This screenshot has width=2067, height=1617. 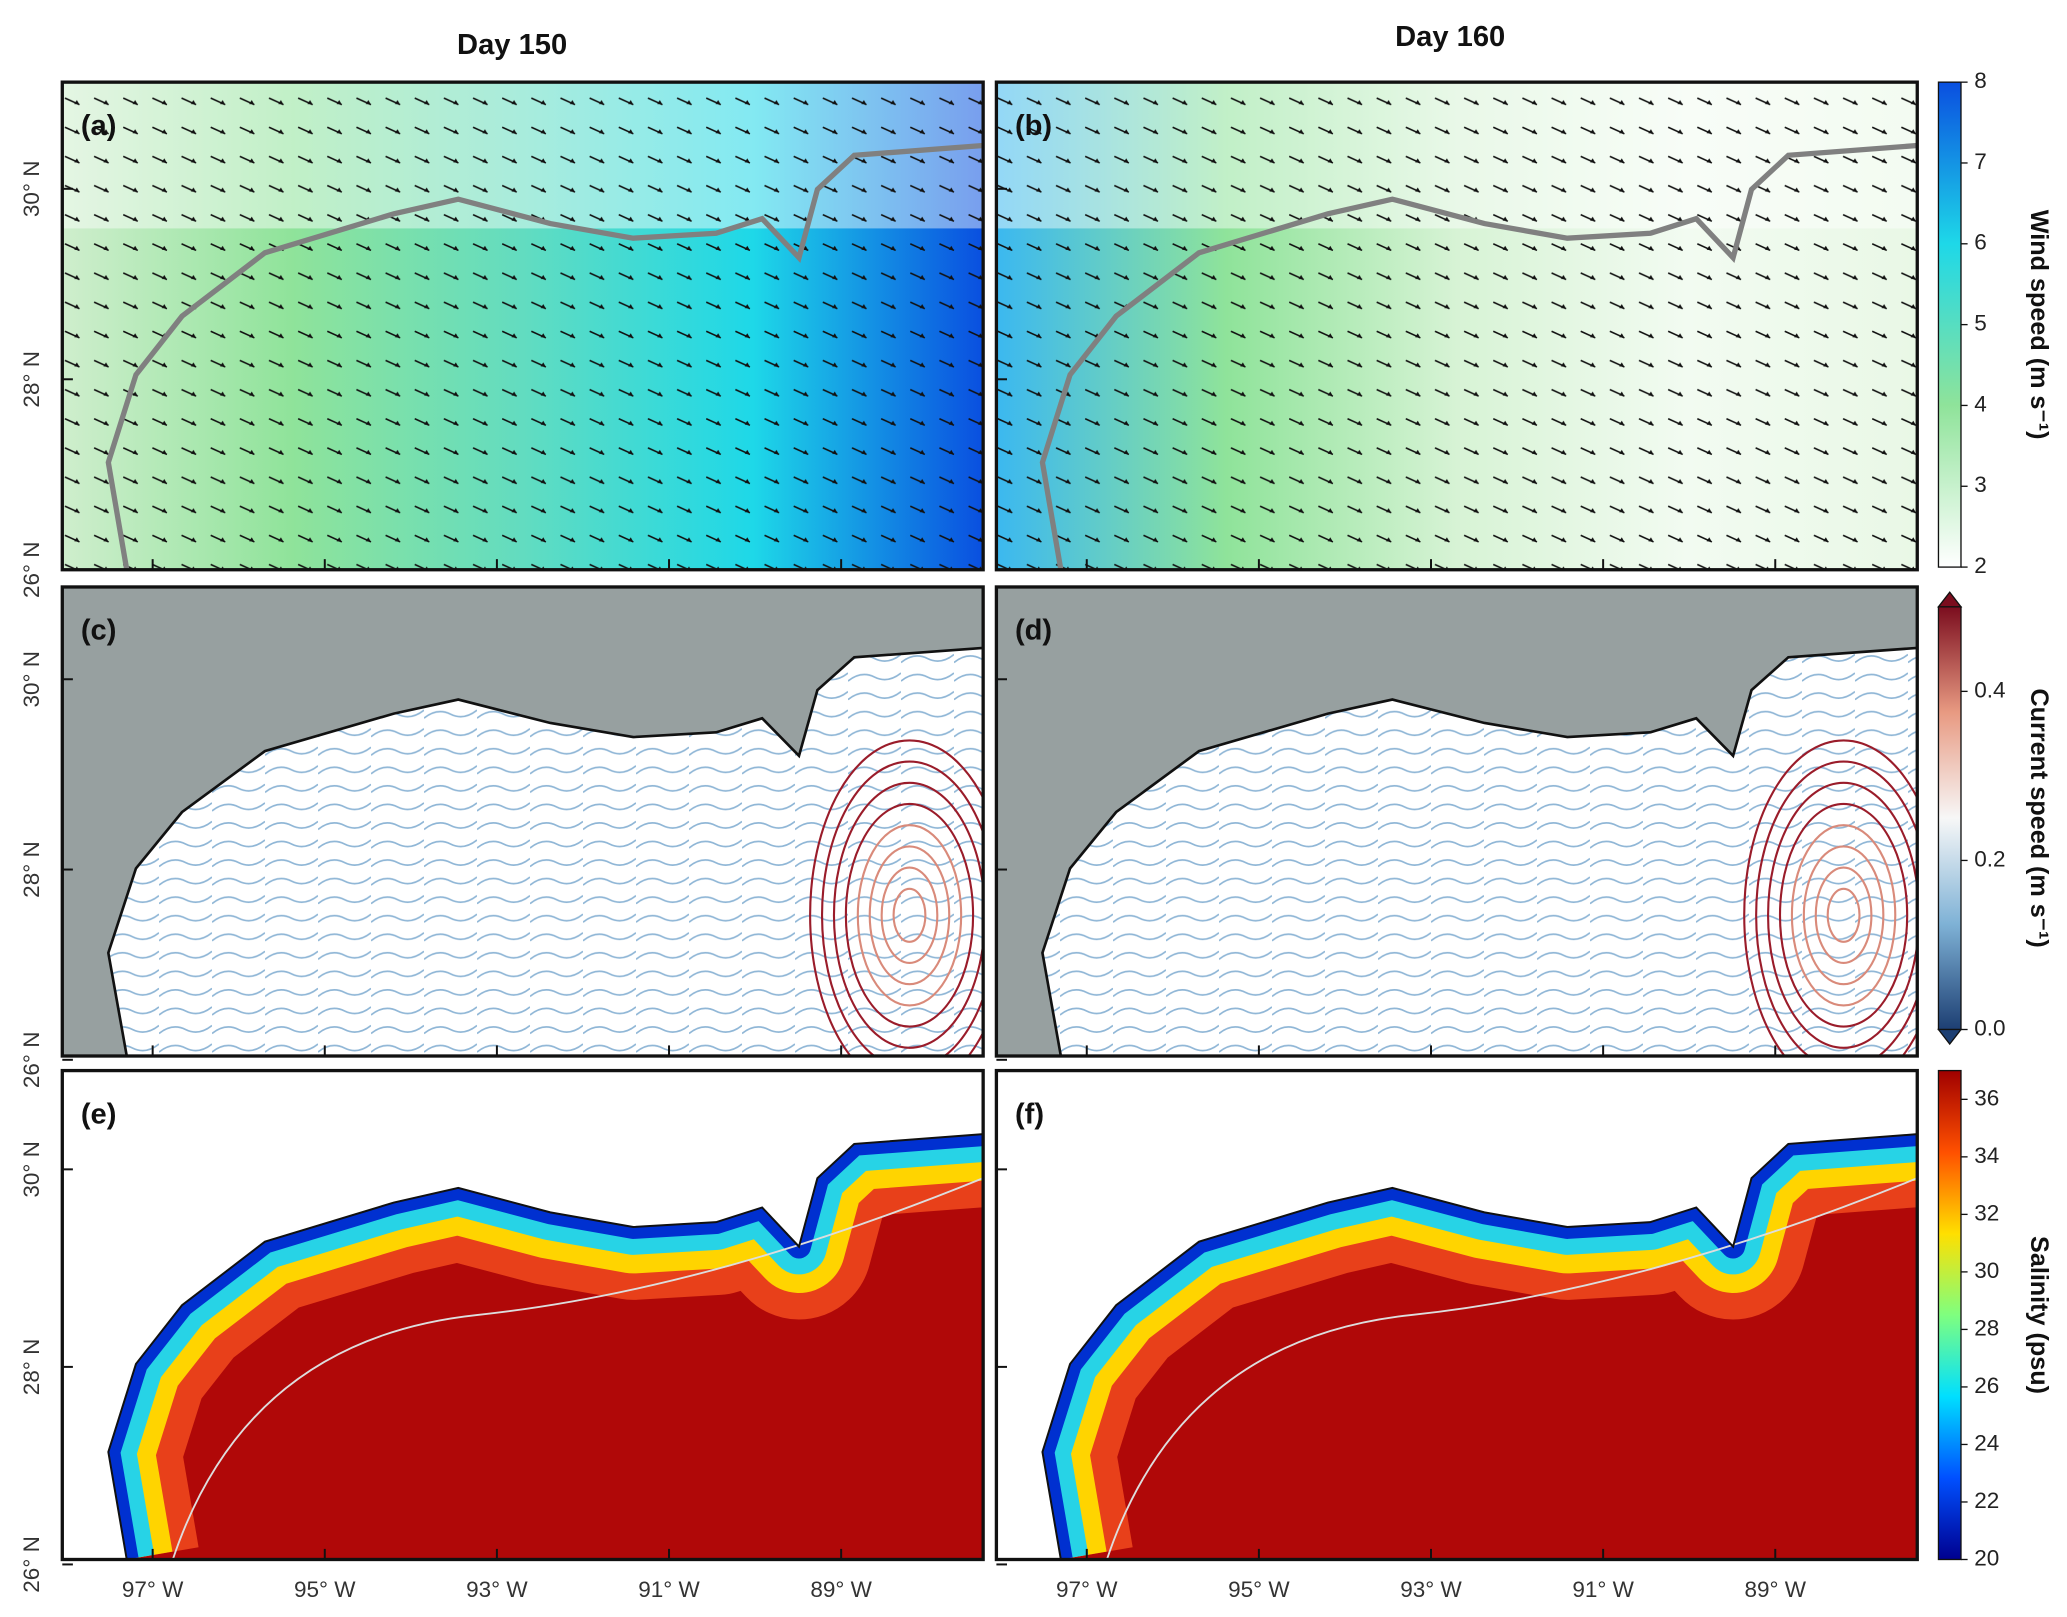 What do you see at coordinates (1980, 484) in the screenshot?
I see `colorbar-tick-label: 3` at bounding box center [1980, 484].